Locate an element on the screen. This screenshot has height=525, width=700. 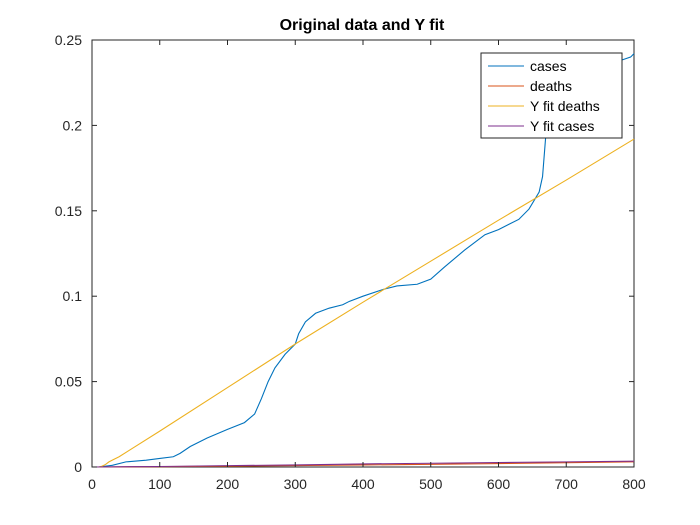
y-tick-label: 0 is located at coordinates (78, 467).